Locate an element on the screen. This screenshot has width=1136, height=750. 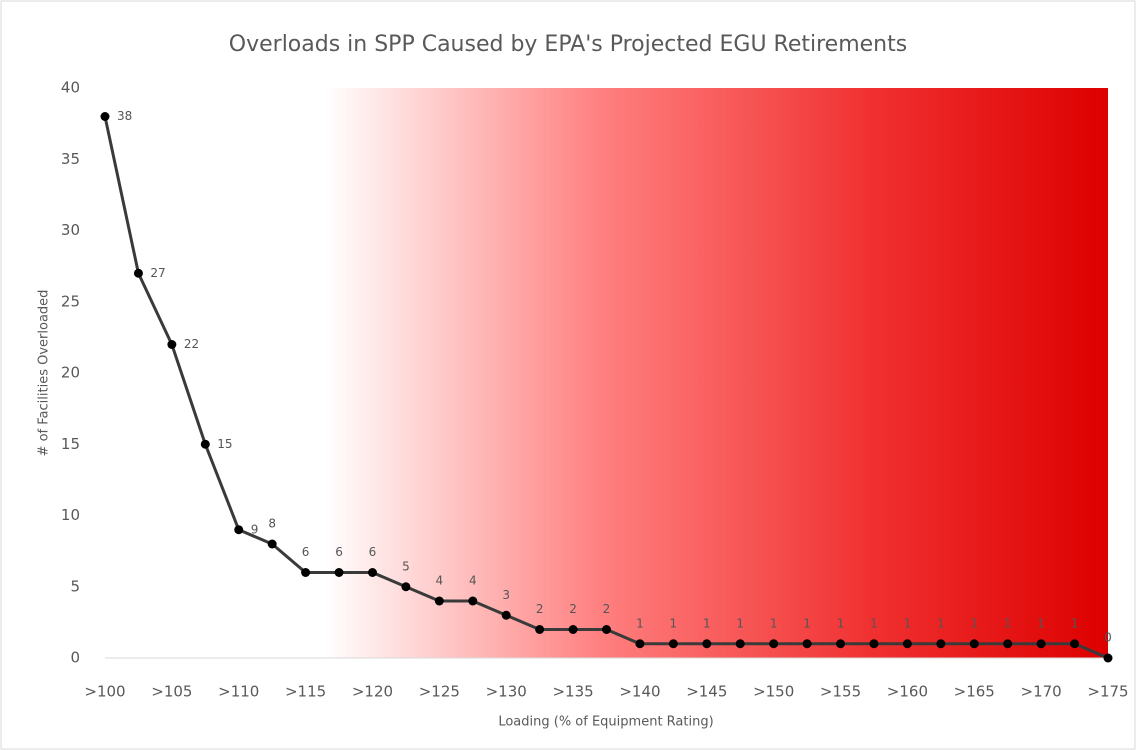
y-tick-label: 35 is located at coordinates (70, 159).